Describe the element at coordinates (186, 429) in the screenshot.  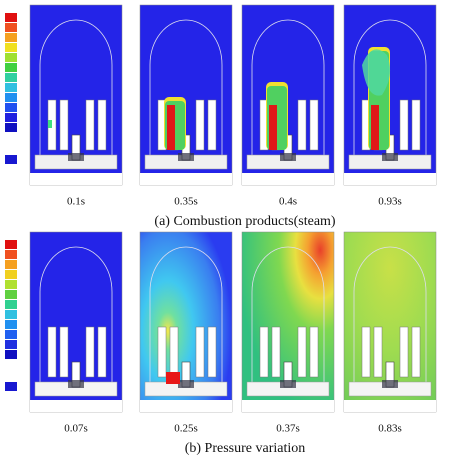
I see `time-label: 0.25s` at that location.